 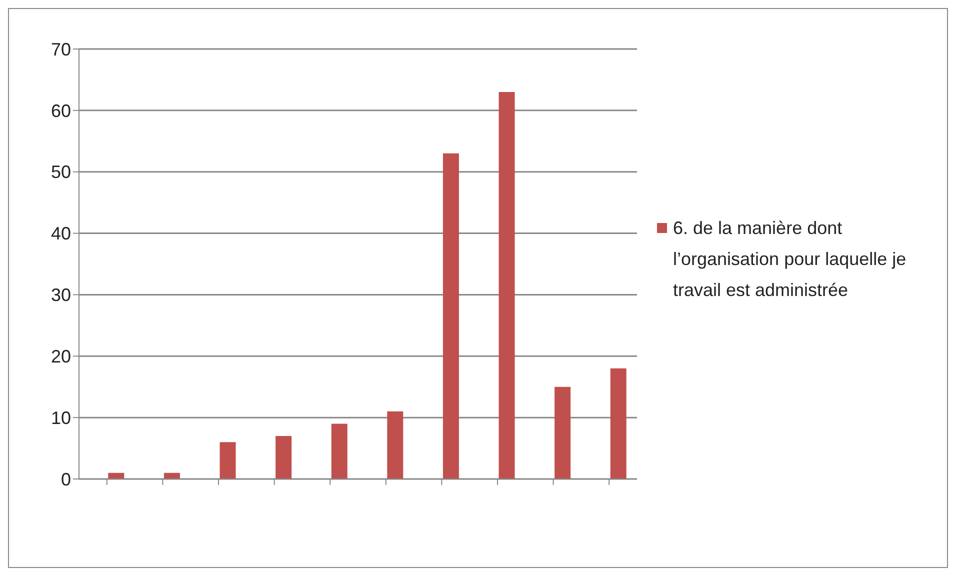 What do you see at coordinates (65, 479) in the screenshot?
I see `y-tick-label: 0` at bounding box center [65, 479].